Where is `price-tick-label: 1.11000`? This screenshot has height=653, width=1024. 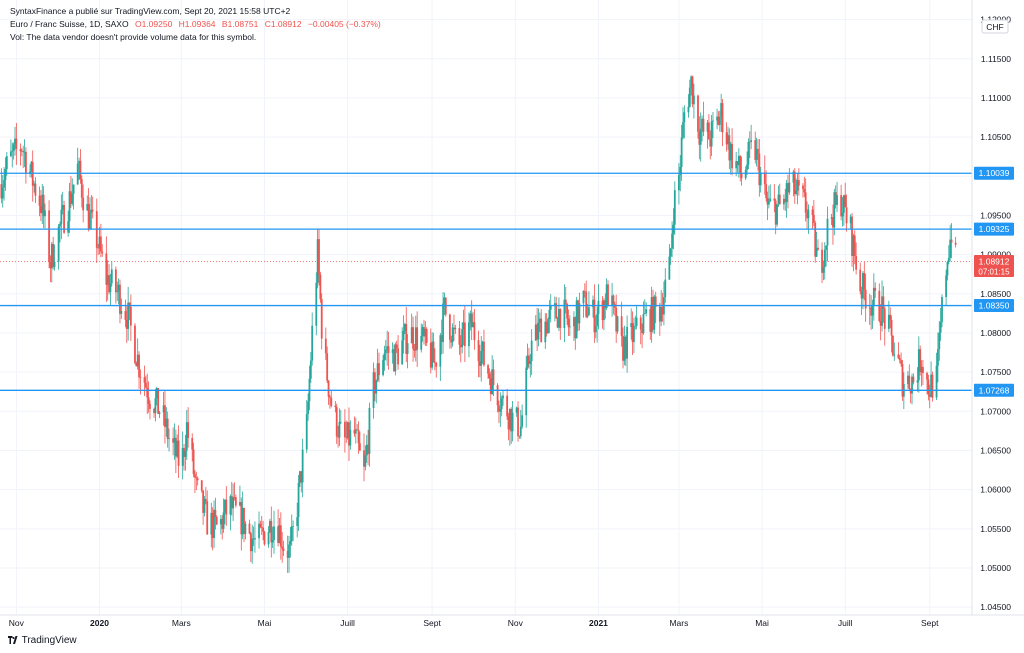 price-tick-label: 1.11000 is located at coordinates (996, 98).